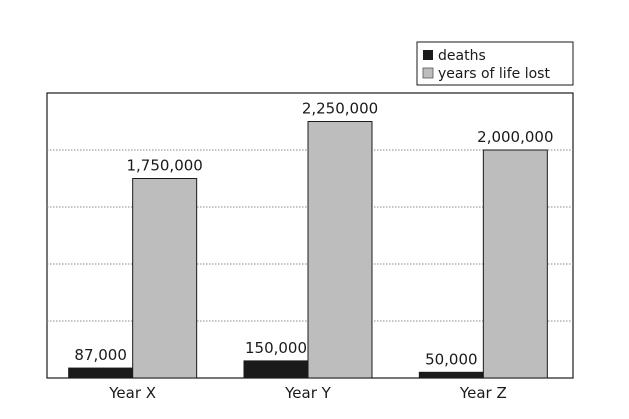 This screenshot has height=419, width=629. Describe the element at coordinates (428, 55) in the screenshot. I see `legend-swatch-deaths` at that location.